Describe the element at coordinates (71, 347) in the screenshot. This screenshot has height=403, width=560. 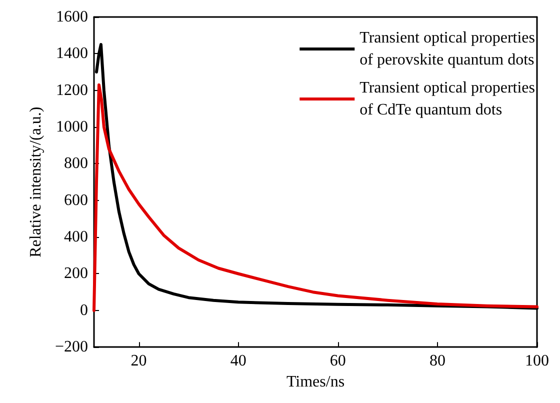
I see `y-tick-label: −200` at that location.